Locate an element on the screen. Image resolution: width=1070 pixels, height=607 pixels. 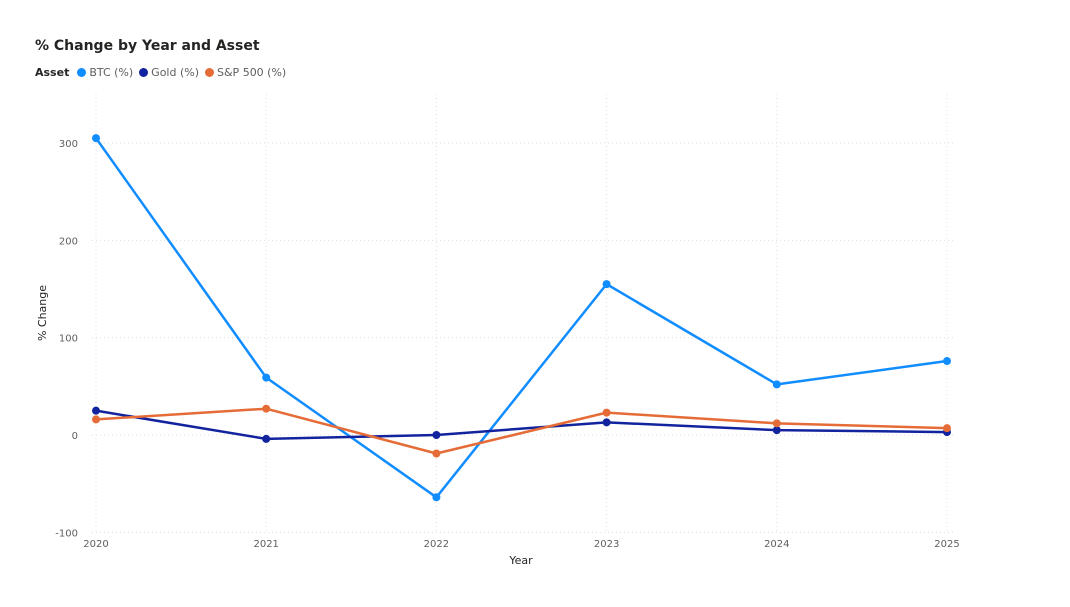
y-tick-label: 200 is located at coordinates (68, 241).